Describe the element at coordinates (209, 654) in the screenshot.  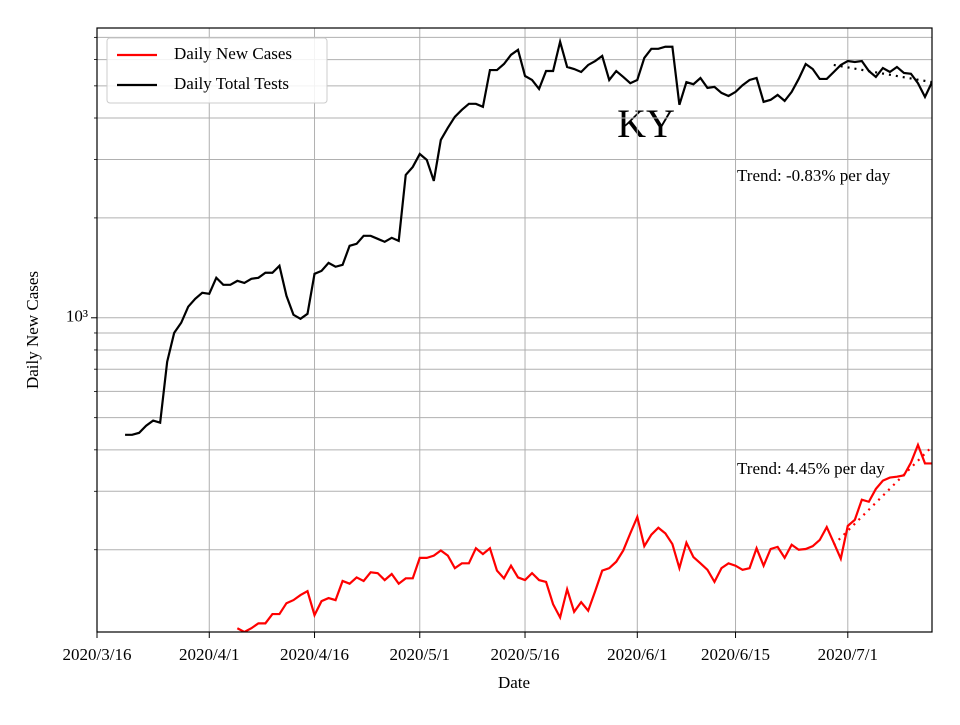
I see `x-tick-label: 2020/4/1` at that location.